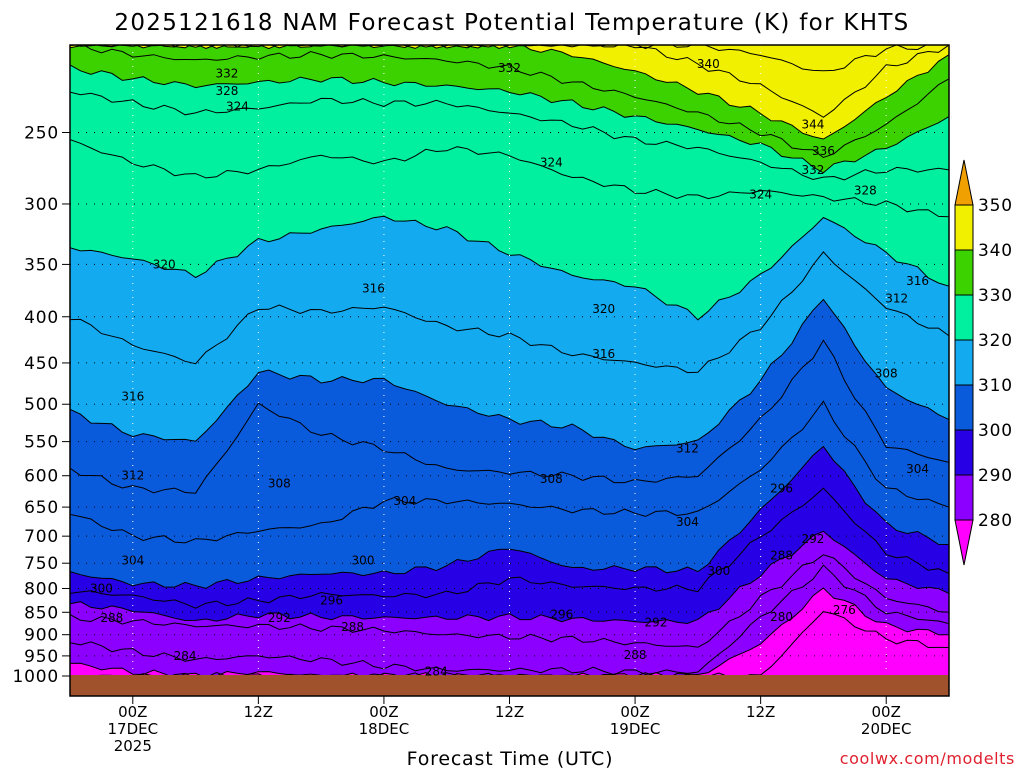  Describe the element at coordinates (41, 318) in the screenshot. I see `y-tick-label: 400` at that location.